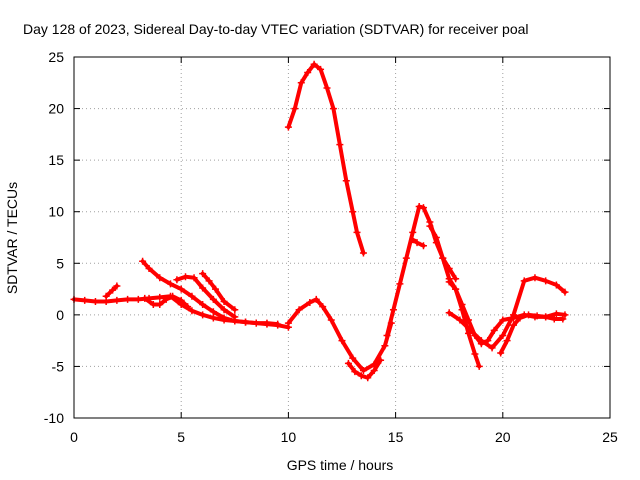 The width and height of the screenshot is (640, 480). I want to click on x-tick-label: 10, so click(289, 437).